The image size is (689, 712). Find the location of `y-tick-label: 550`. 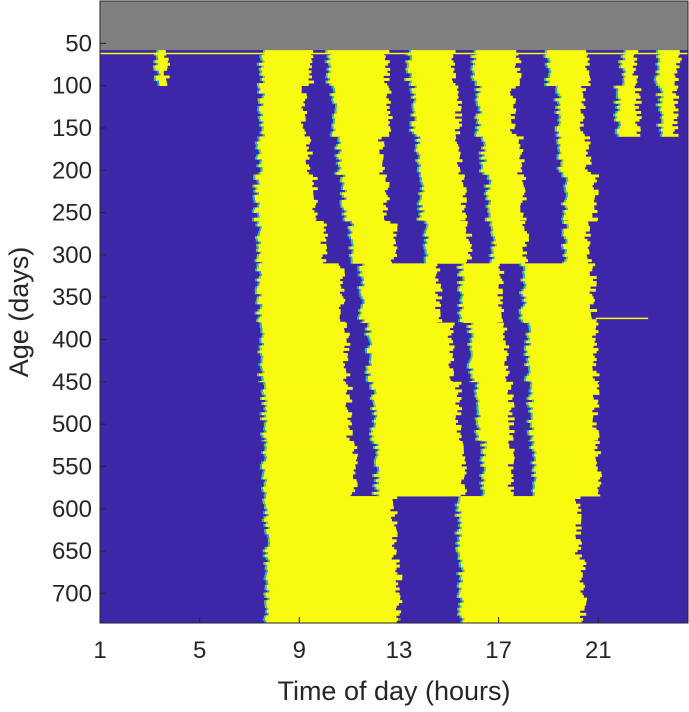

y-tick-label: 550 is located at coordinates (72, 466).